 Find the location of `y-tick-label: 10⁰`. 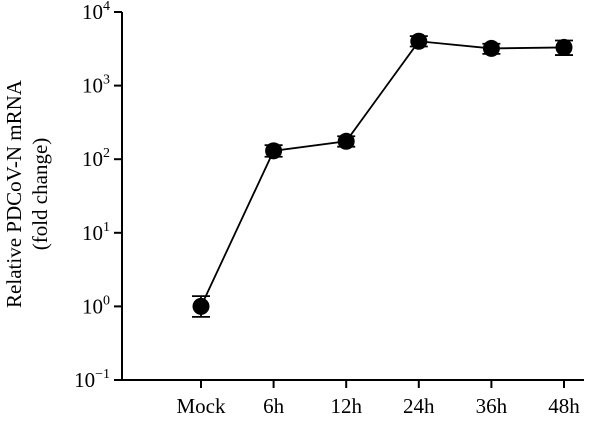

y-tick-label: 10⁰ is located at coordinates (96, 305).